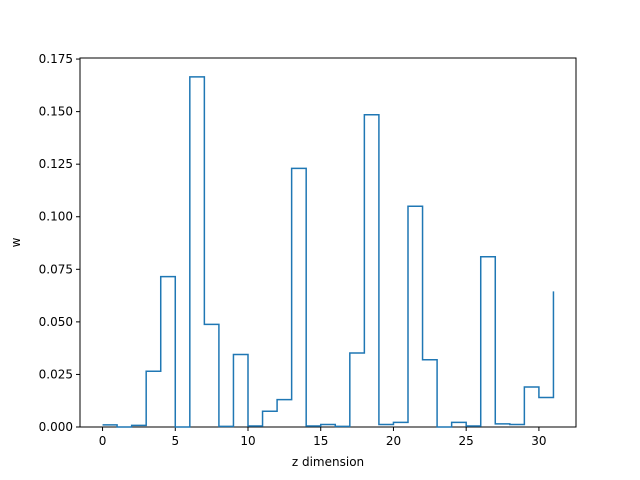  What do you see at coordinates (393, 441) in the screenshot?
I see `x-tick-label: 20` at bounding box center [393, 441].